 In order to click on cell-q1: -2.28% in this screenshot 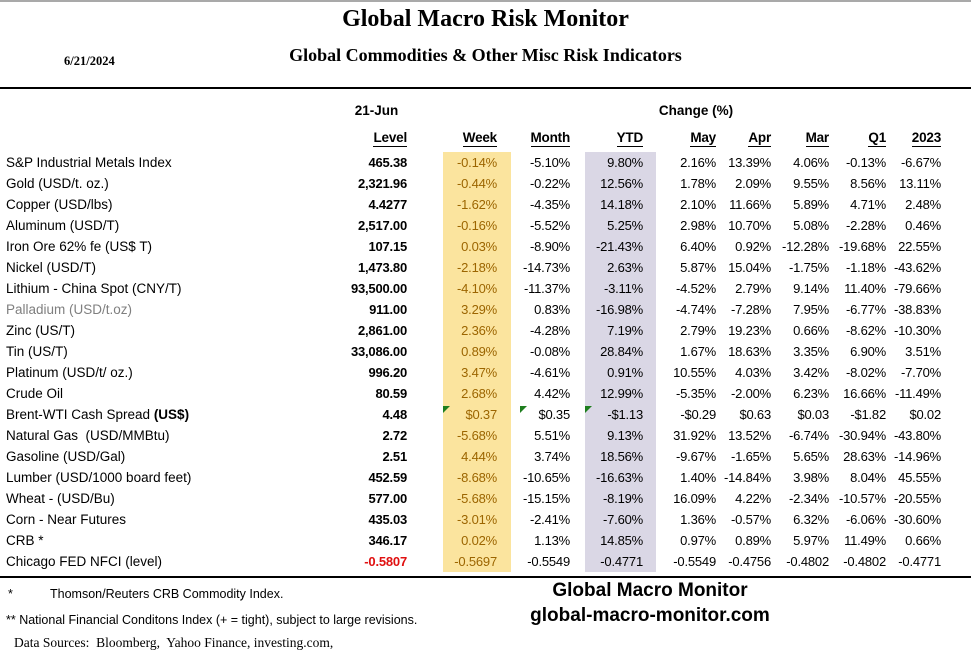, I will do `click(865, 225)`.